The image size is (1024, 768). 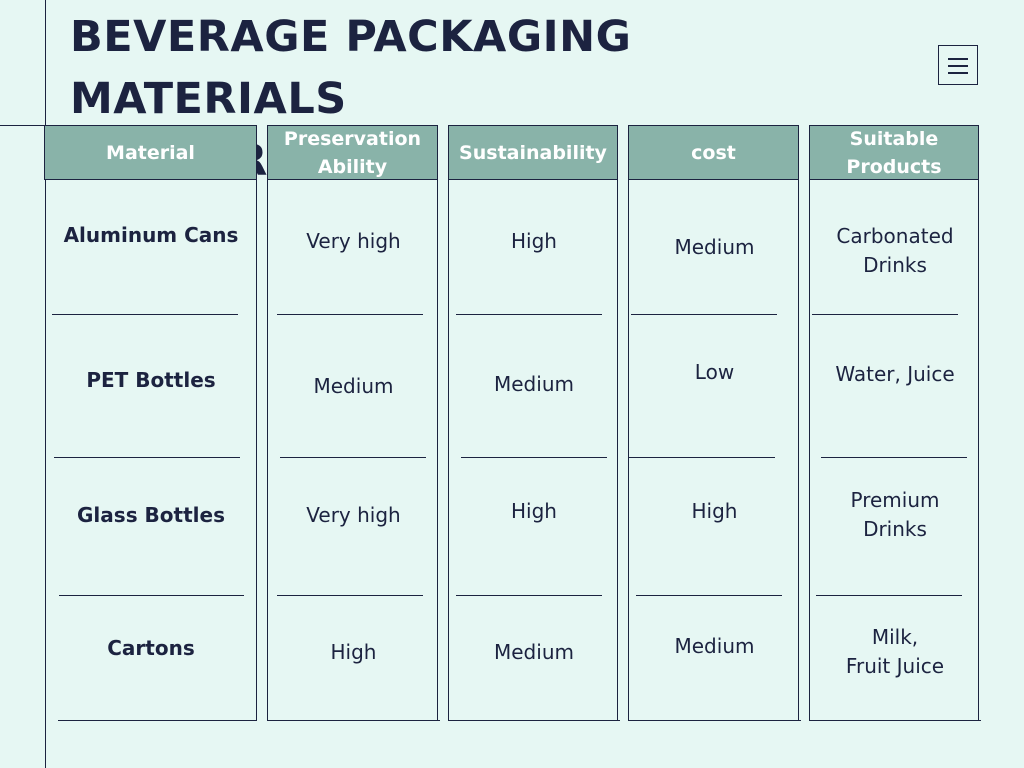 What do you see at coordinates (150, 152) in the screenshot?
I see `column-header: Material` at bounding box center [150, 152].